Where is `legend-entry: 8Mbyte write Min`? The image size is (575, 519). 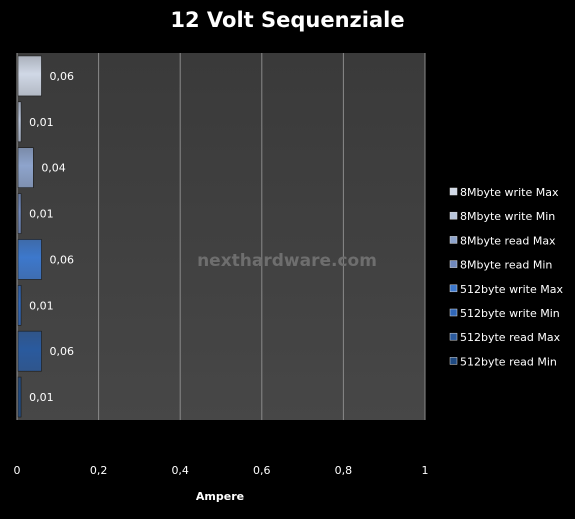
legend-entry: 8Mbyte write Min is located at coordinates (507, 216).